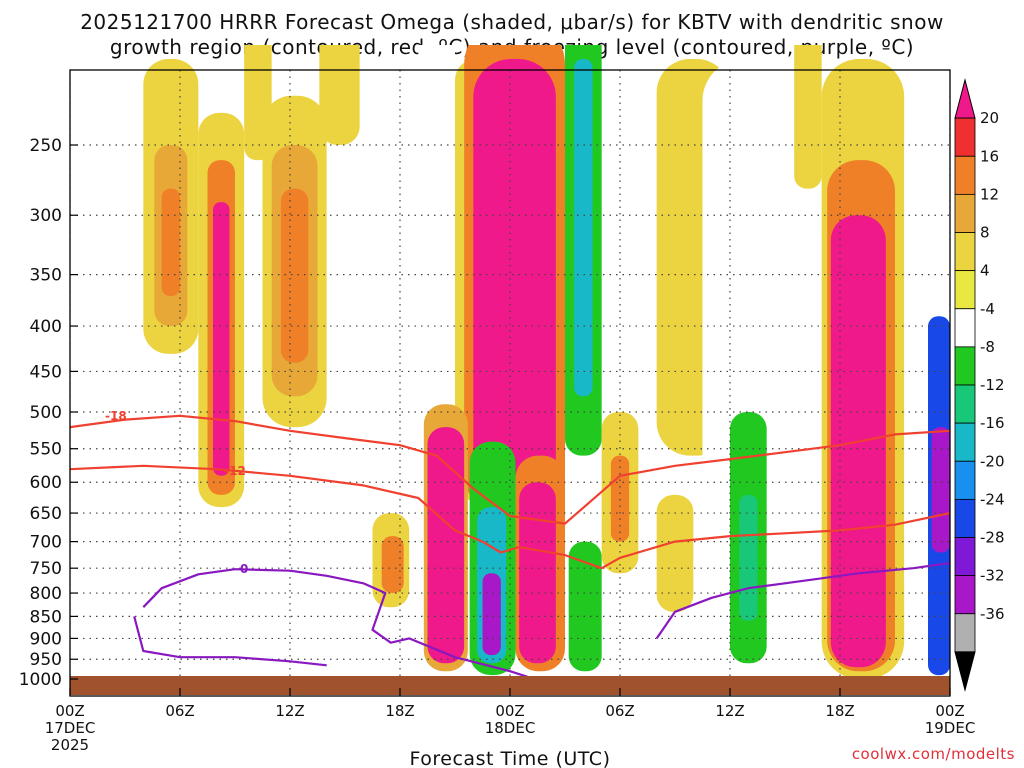 Image resolution: width=1024 pixels, height=768 pixels. Describe the element at coordinates (965, 671) in the screenshot. I see `colorbar-cap-bottom` at that location.